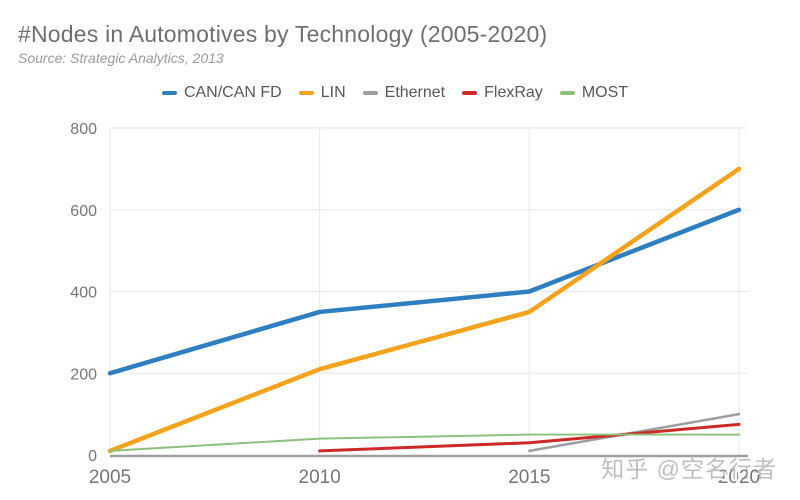  Describe the element at coordinates (83, 374) in the screenshot. I see `y-tick-label: 200` at that location.